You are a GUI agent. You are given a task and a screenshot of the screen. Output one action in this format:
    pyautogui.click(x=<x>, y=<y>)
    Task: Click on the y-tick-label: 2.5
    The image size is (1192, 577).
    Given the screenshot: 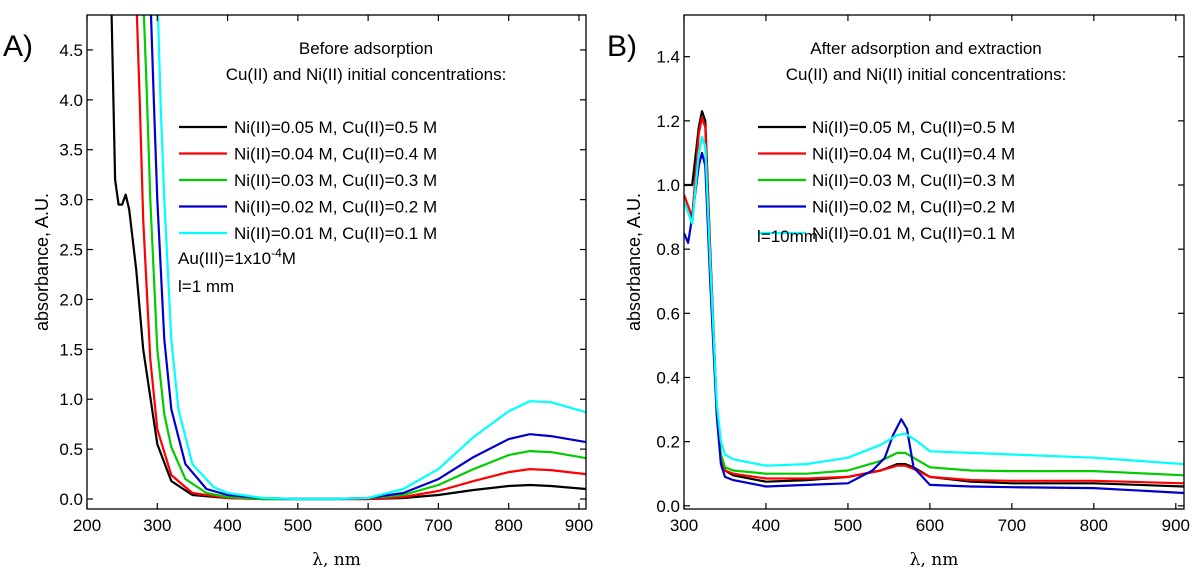 What is the action you would take?
    pyautogui.click(x=71, y=250)
    